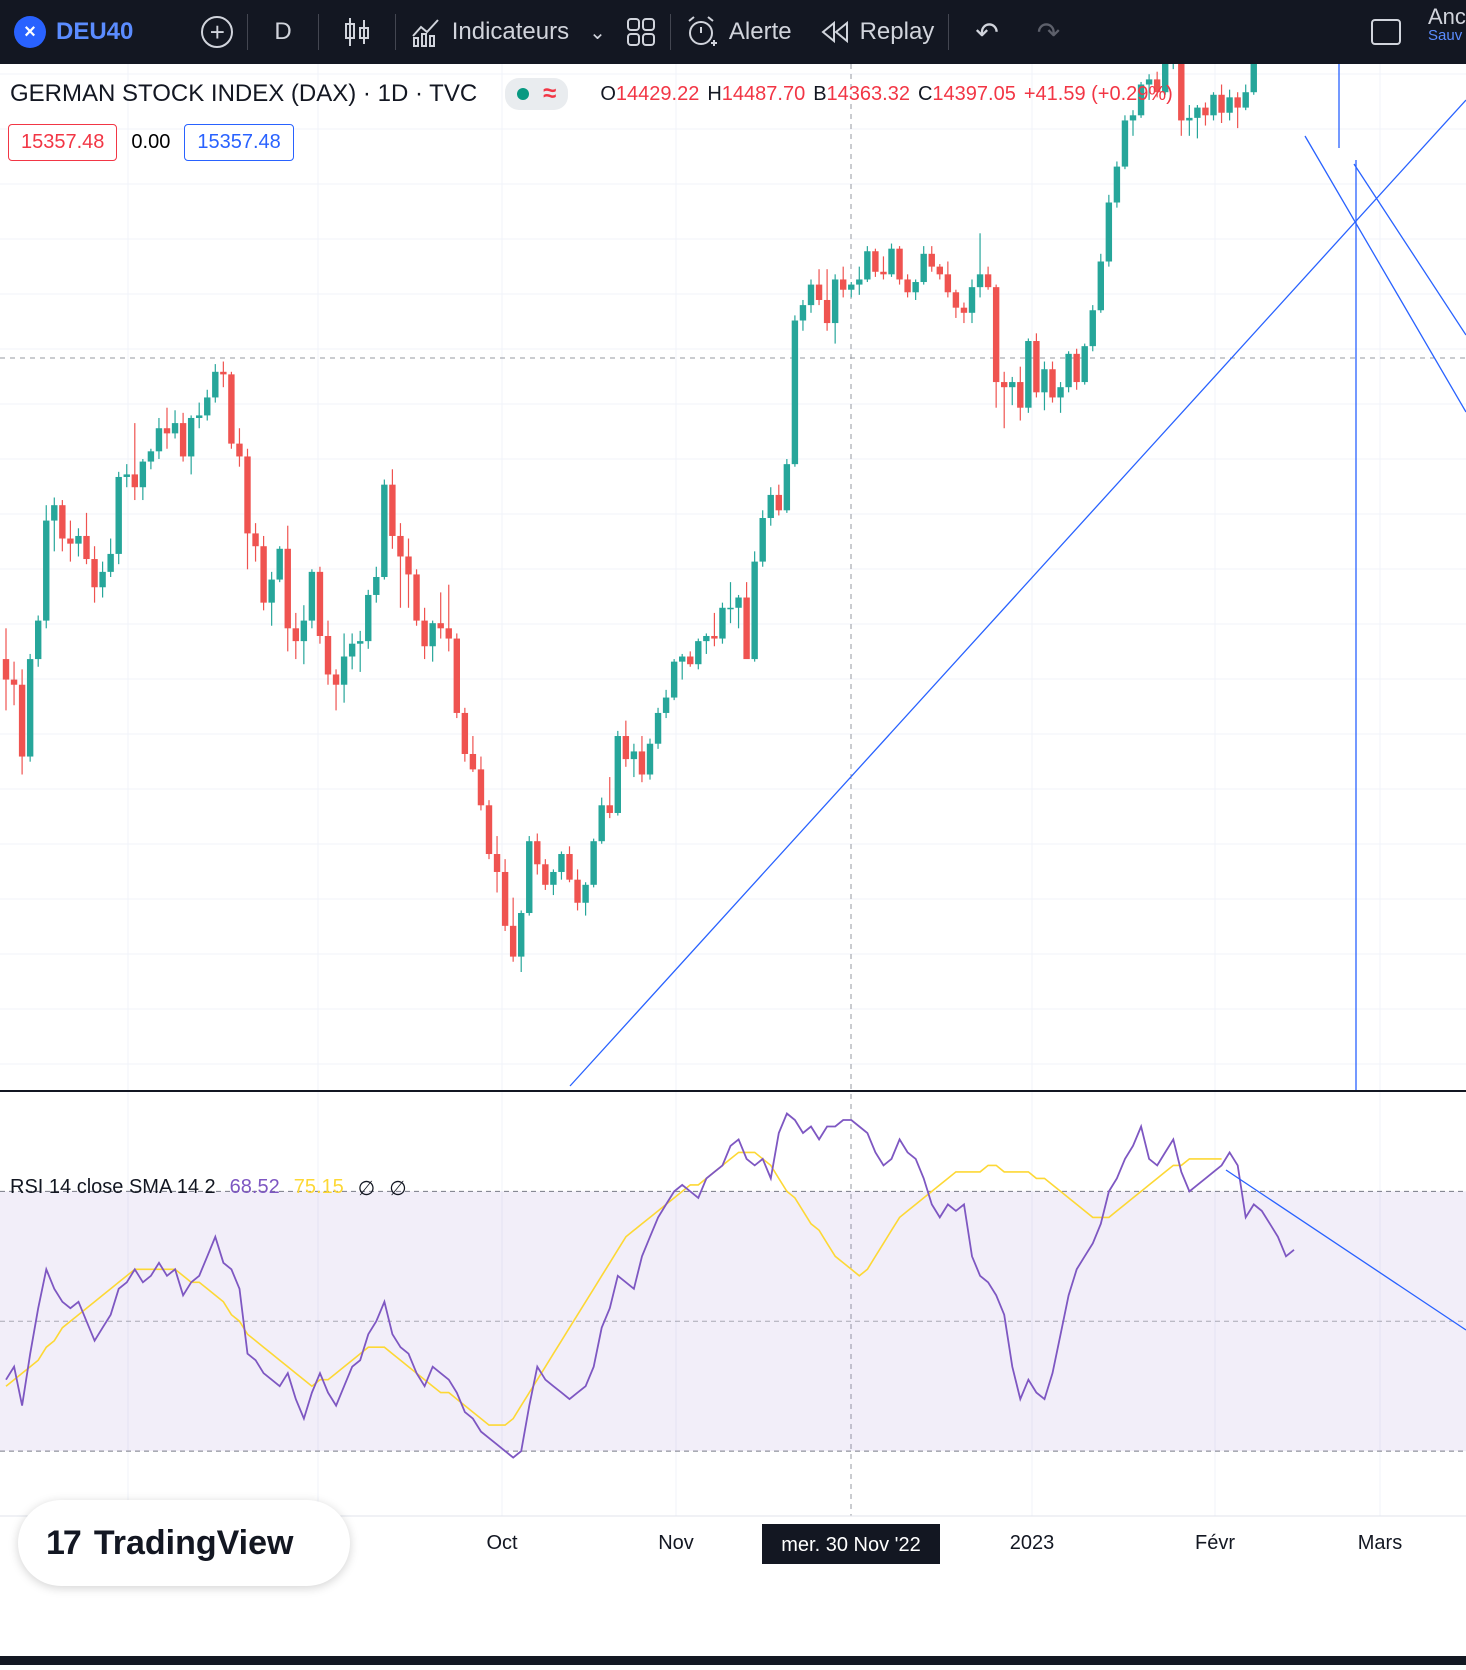  Describe the element at coordinates (366, 1189) in the screenshot. I see `rsi-empty-1: ∅` at that location.